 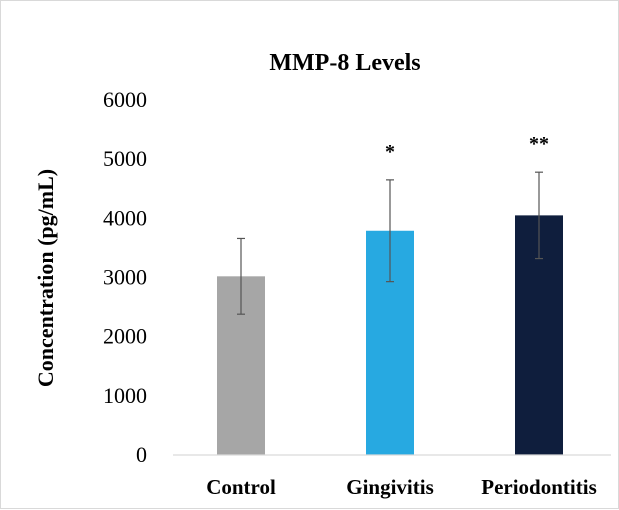 I want to click on x-category-label: Control, so click(x=241, y=487).